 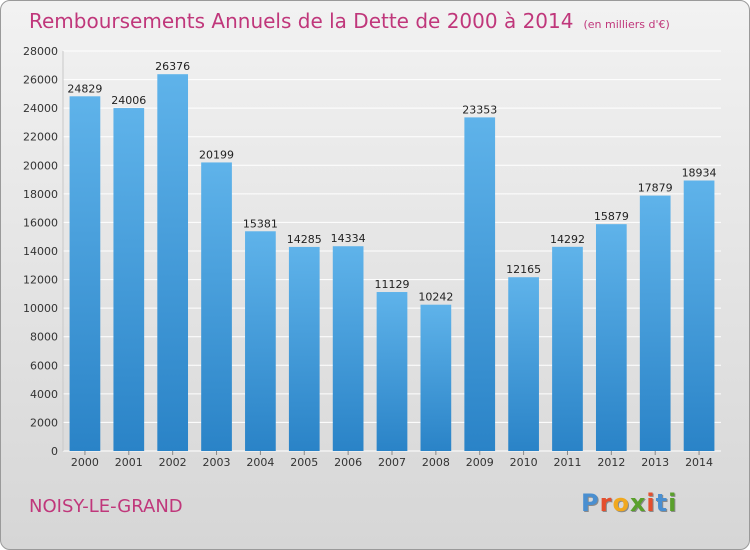 What do you see at coordinates (40, 80) in the screenshot?
I see `y-tick-label: 26000` at bounding box center [40, 80].